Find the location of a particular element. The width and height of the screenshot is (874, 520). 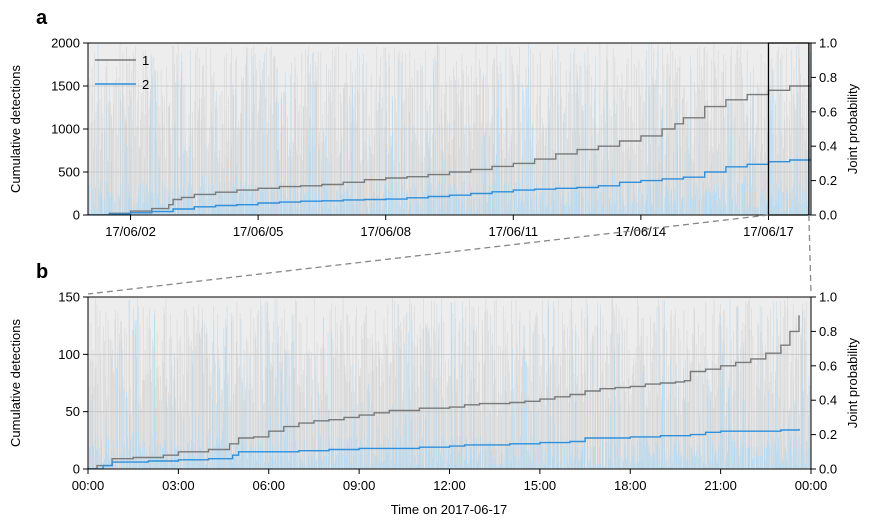

legend: 1 2 is located at coordinates (122, 72).